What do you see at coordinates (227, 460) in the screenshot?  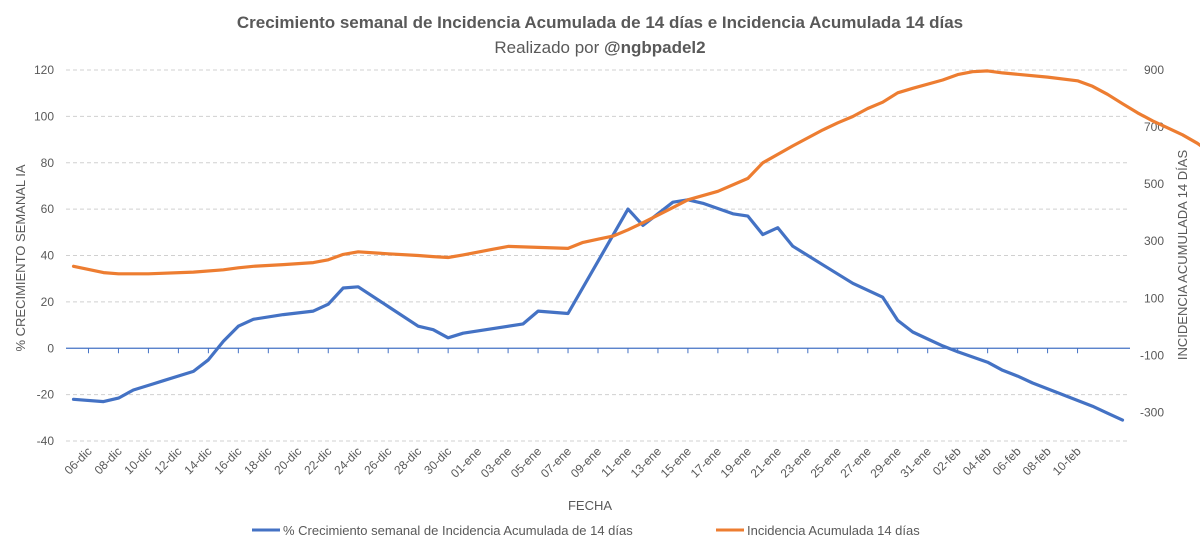 I see `x-tick-label: 16-dic` at bounding box center [227, 460].